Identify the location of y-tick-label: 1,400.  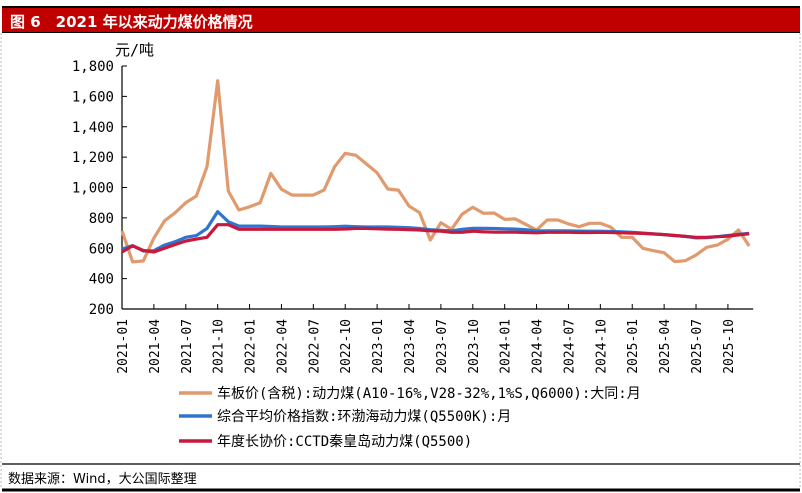
(93, 128).